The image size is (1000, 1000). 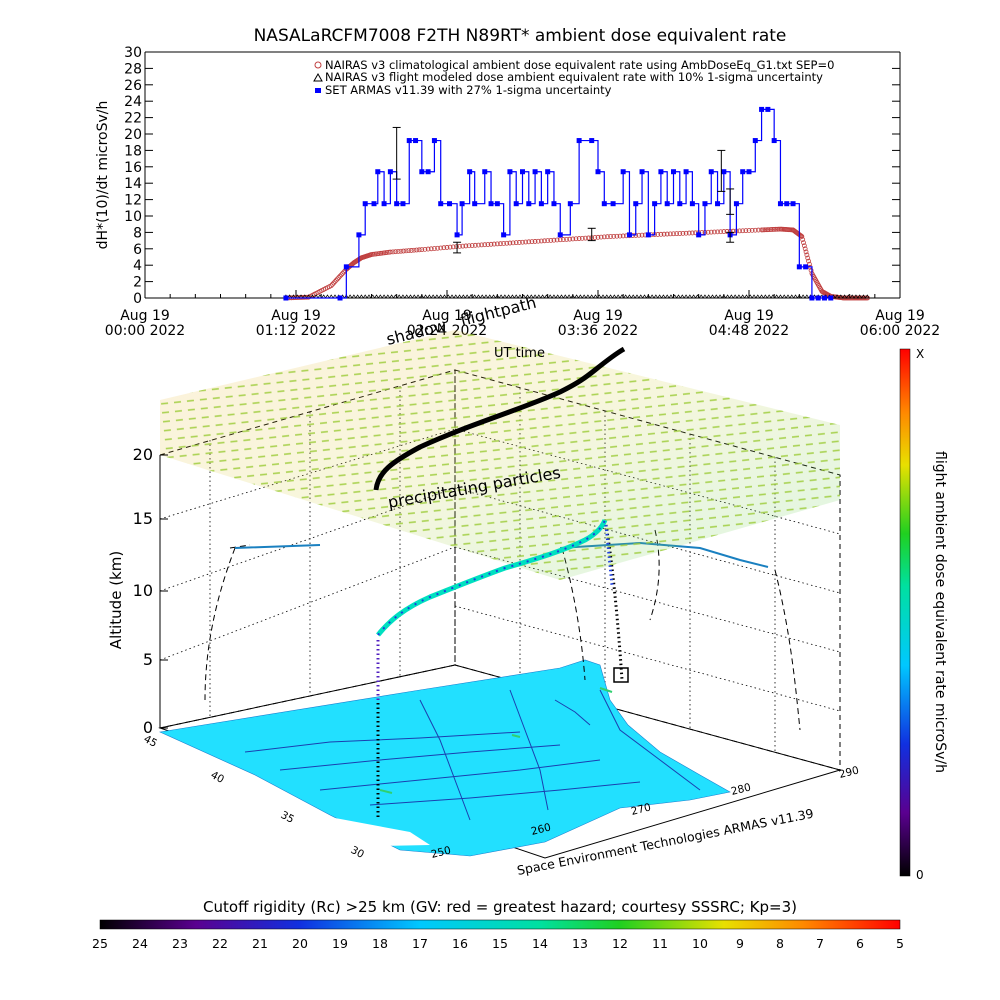 I want to click on rc-tick-label: 5, so click(x=900, y=943).